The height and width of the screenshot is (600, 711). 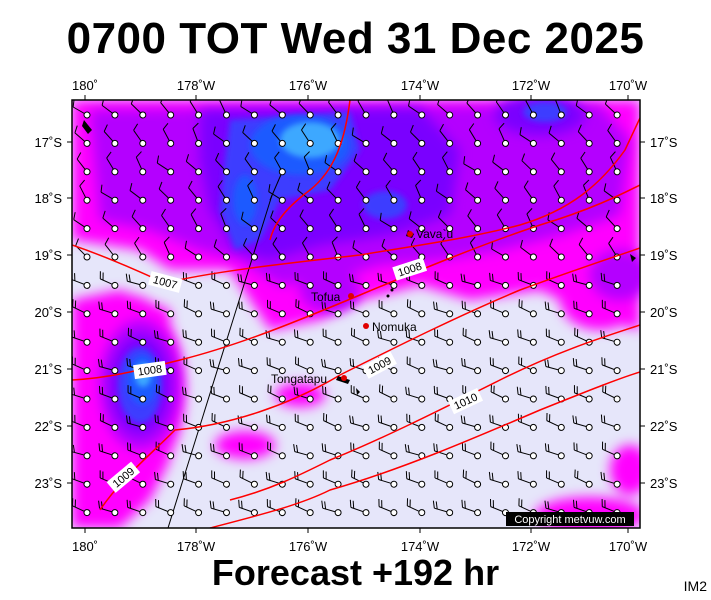 I want to click on place-label-vavau: Vava`u, so click(x=434, y=234).